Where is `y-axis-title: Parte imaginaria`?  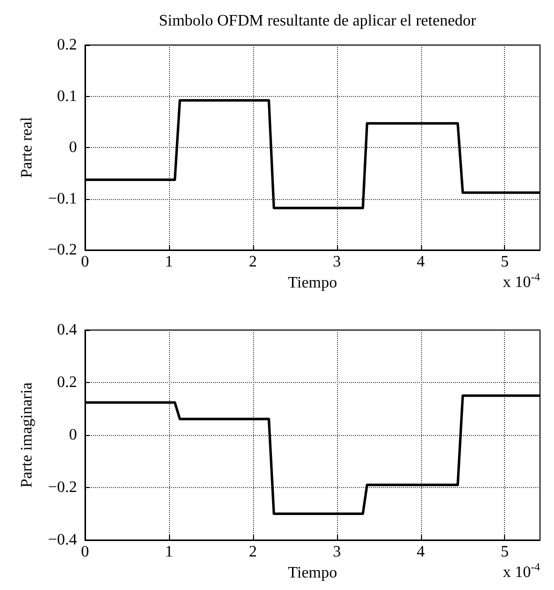
y-axis-title: Parte imaginaria is located at coordinates (27, 435).